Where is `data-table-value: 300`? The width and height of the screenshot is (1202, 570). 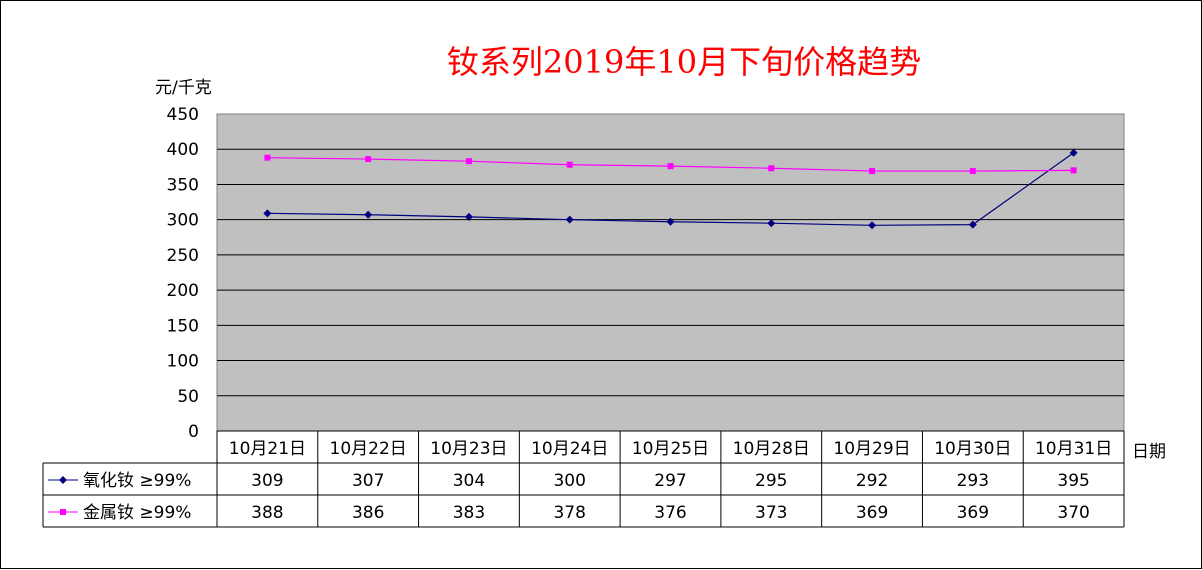
data-table-value: 300 is located at coordinates (569, 481).